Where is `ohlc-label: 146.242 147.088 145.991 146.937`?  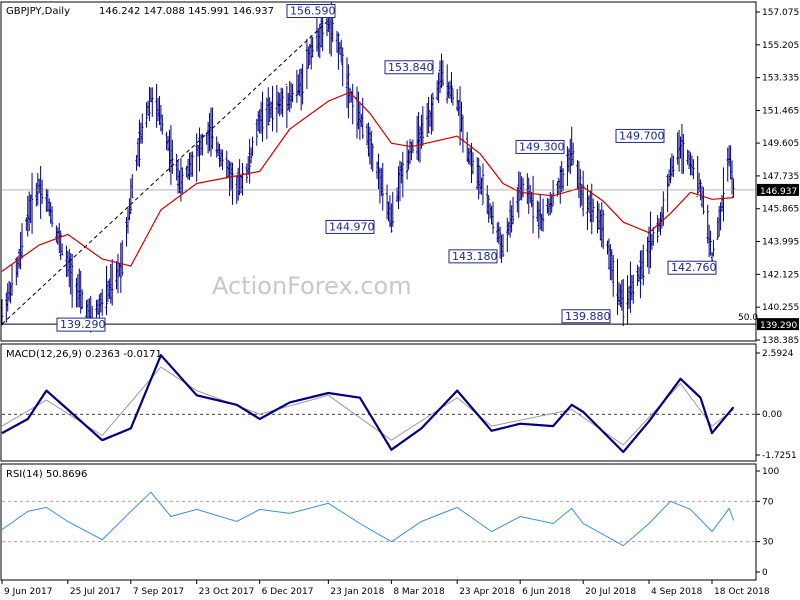 ohlc-label: 146.242 147.088 145.991 146.937 is located at coordinates (186, 11).